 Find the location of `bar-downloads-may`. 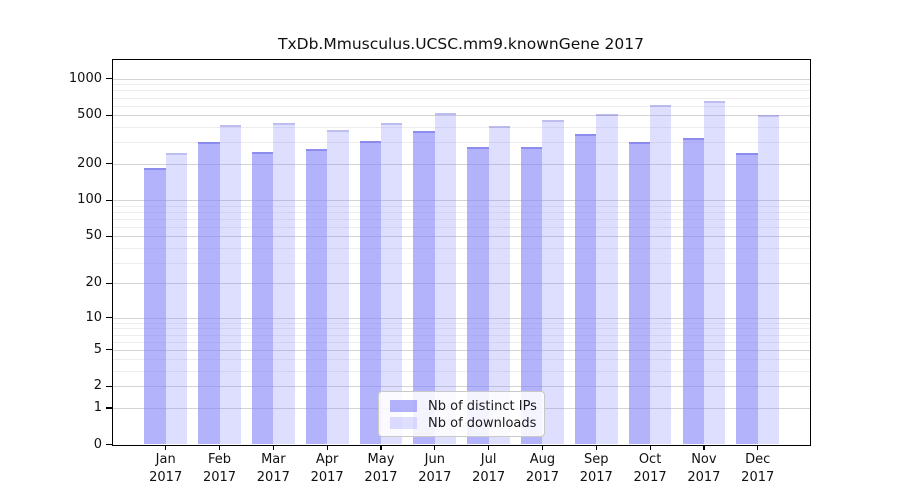

bar-downloads-may is located at coordinates (391, 283).